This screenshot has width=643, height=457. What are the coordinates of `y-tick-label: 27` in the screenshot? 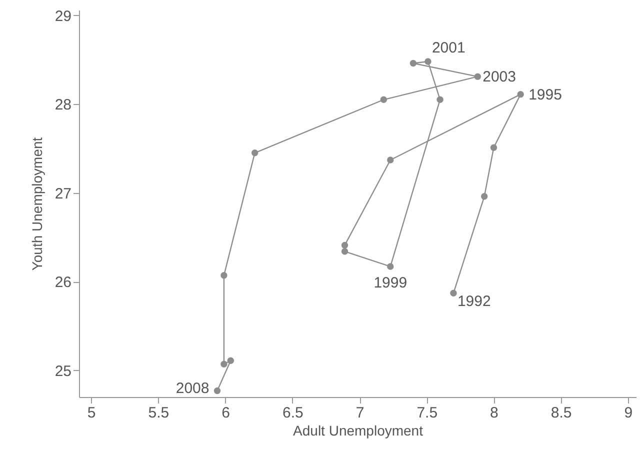 It's located at (63, 193).